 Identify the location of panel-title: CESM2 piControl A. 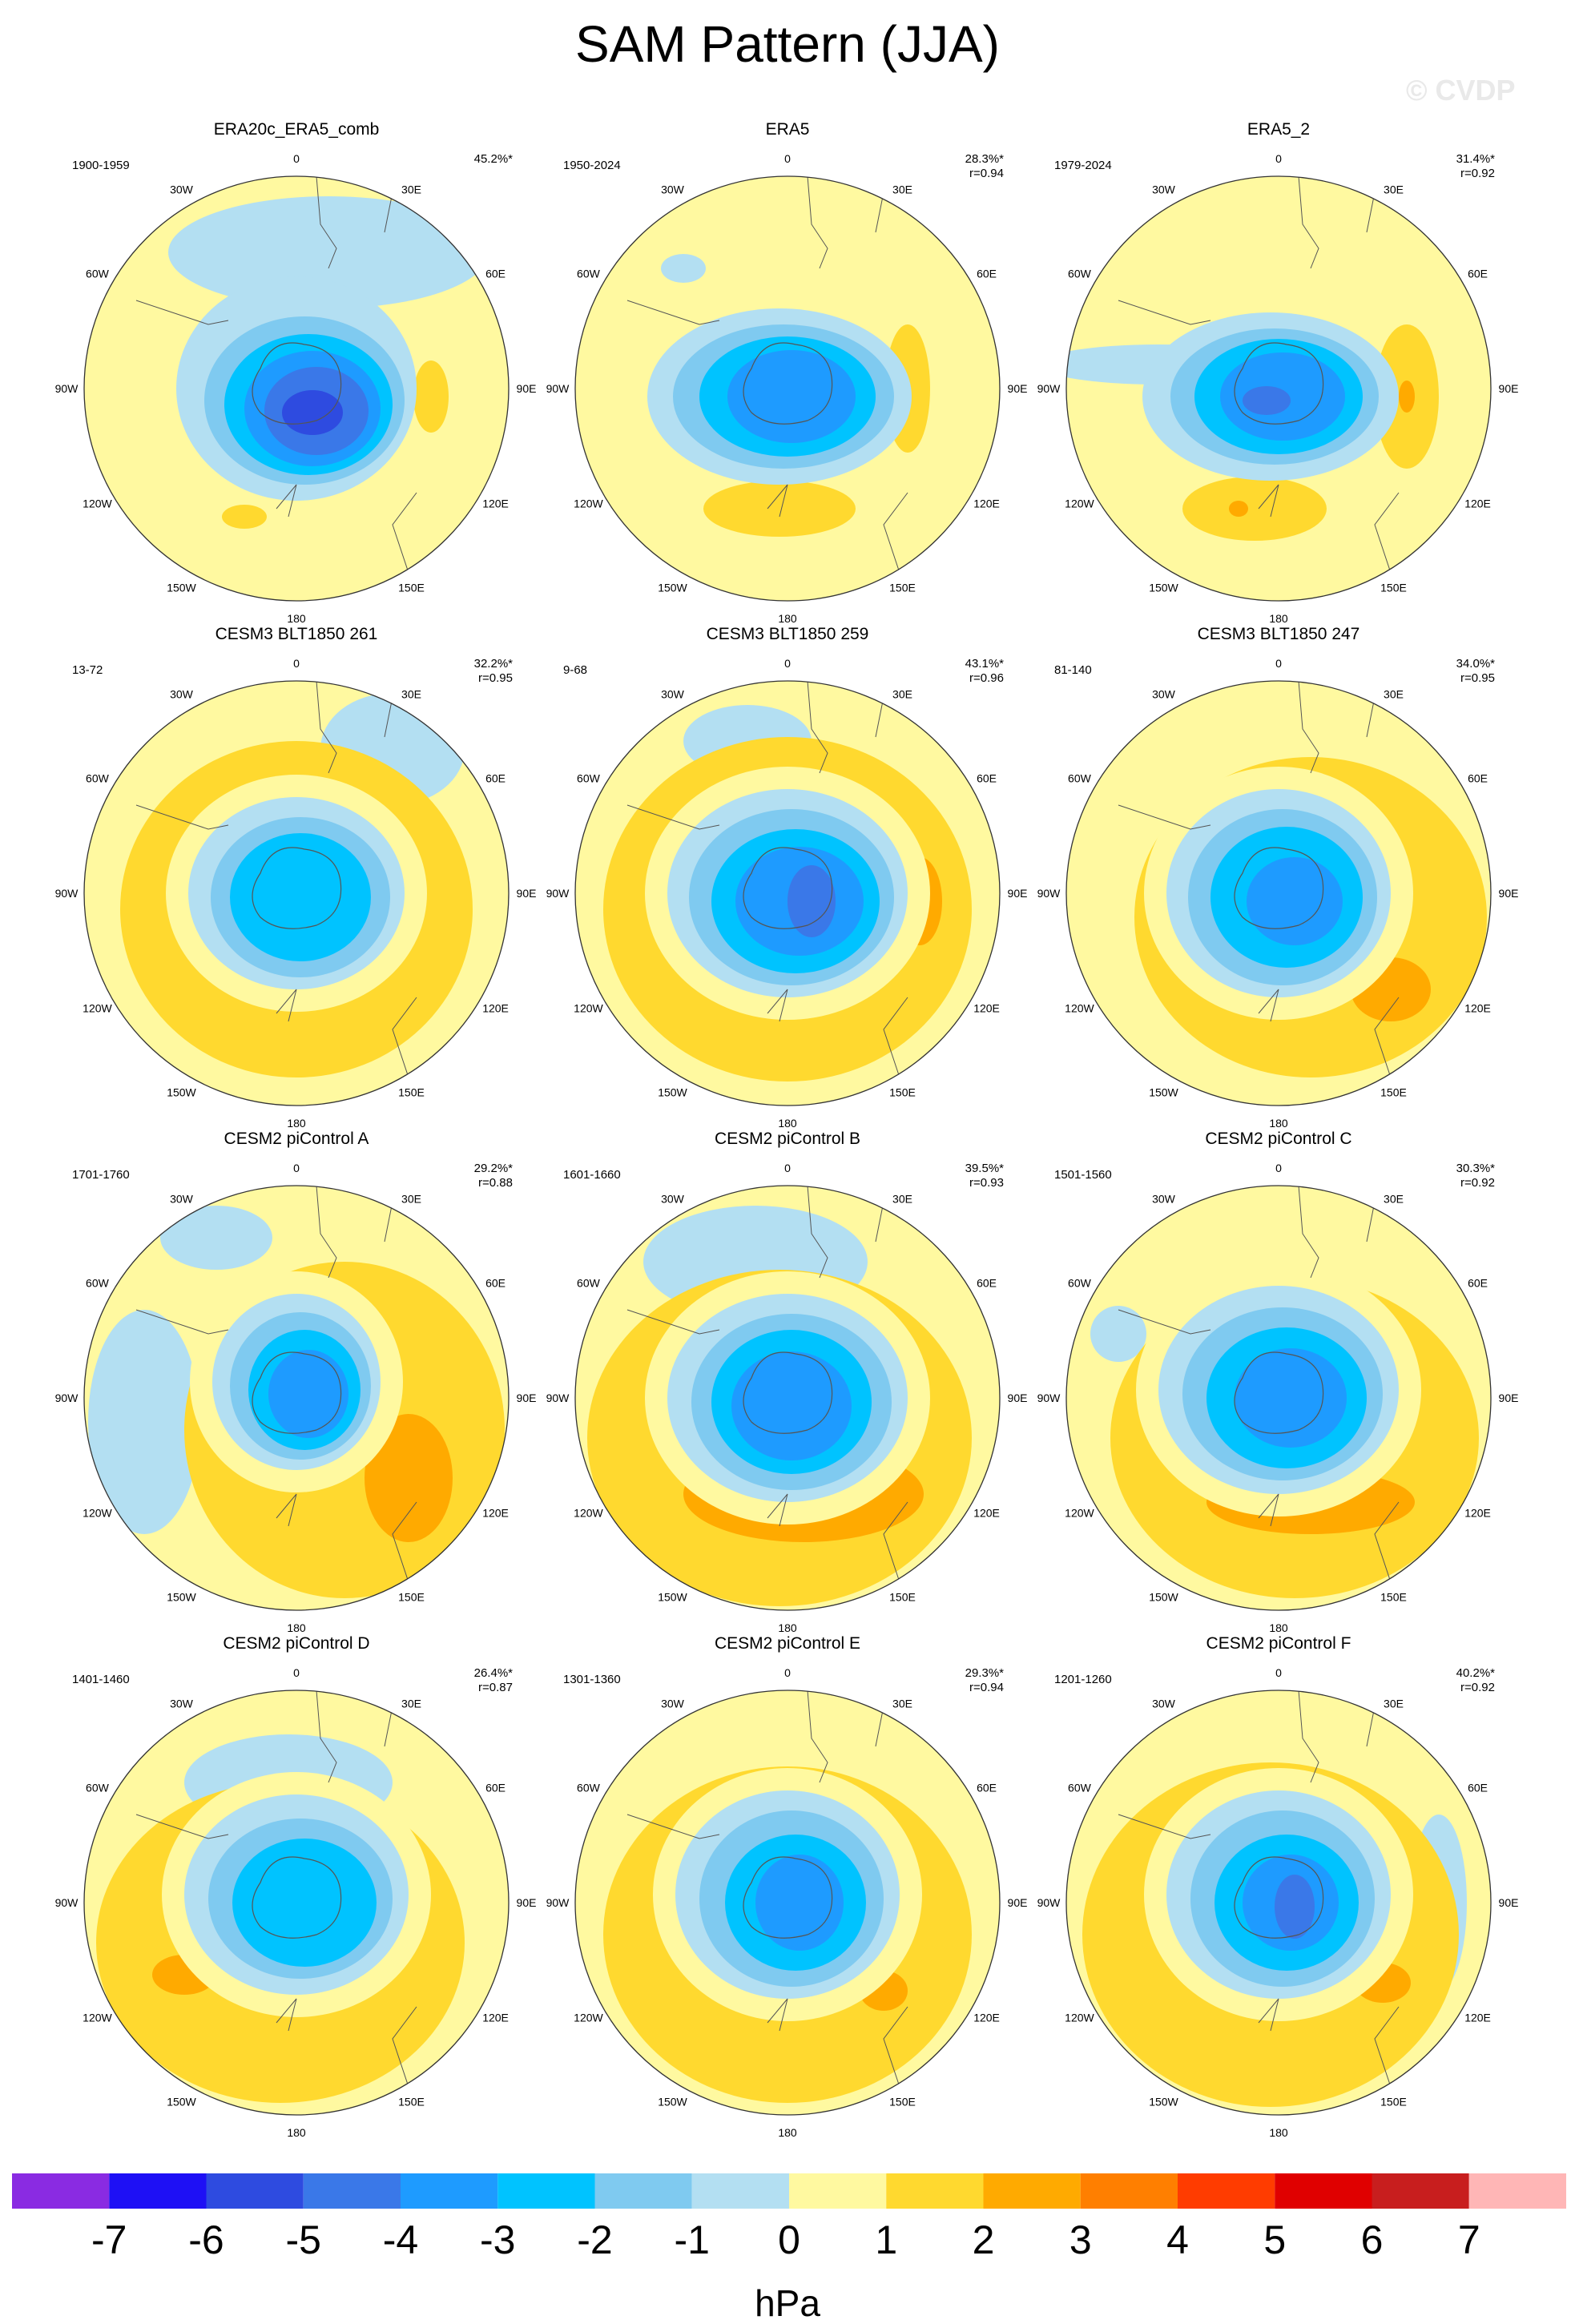
(296, 1139).